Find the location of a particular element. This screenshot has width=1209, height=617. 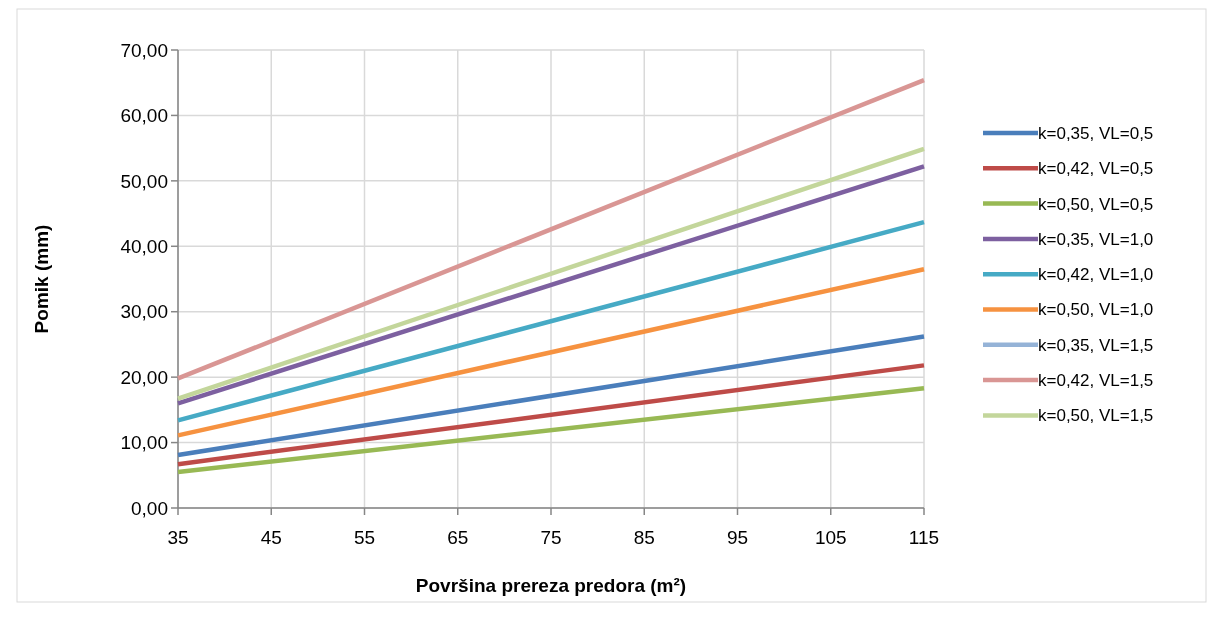

x-tick-label: 35 is located at coordinates (178, 537).